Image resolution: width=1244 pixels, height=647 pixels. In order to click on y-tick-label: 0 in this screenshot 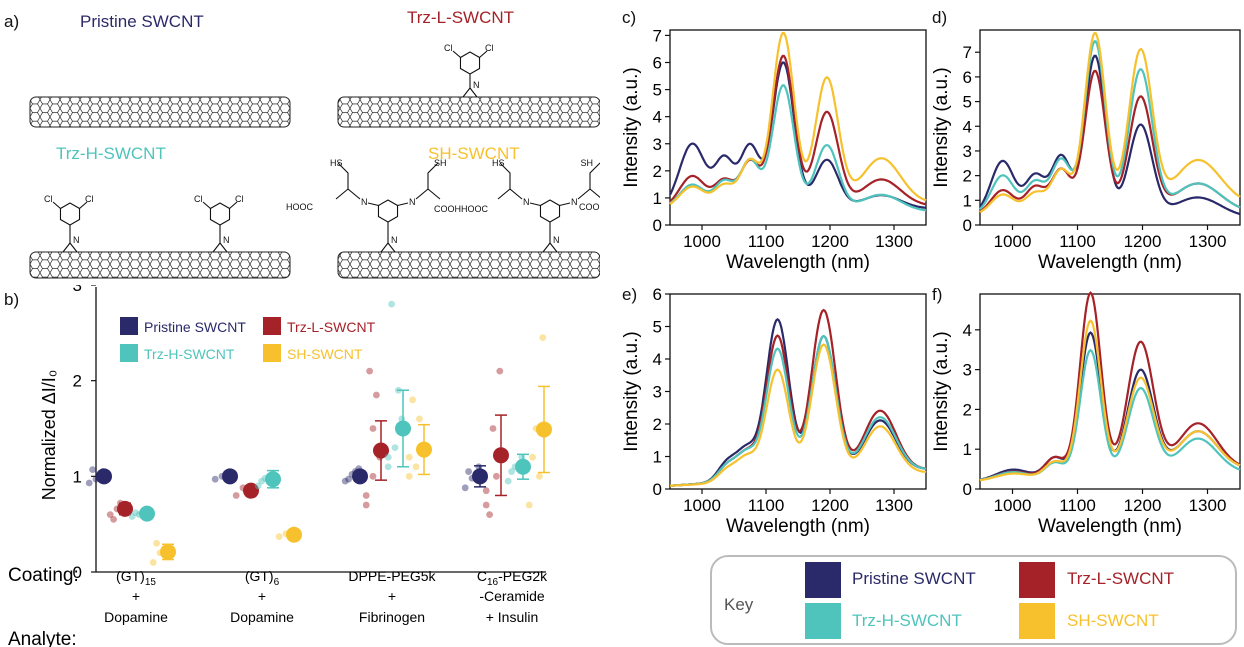, I will do `click(77, 572)`.